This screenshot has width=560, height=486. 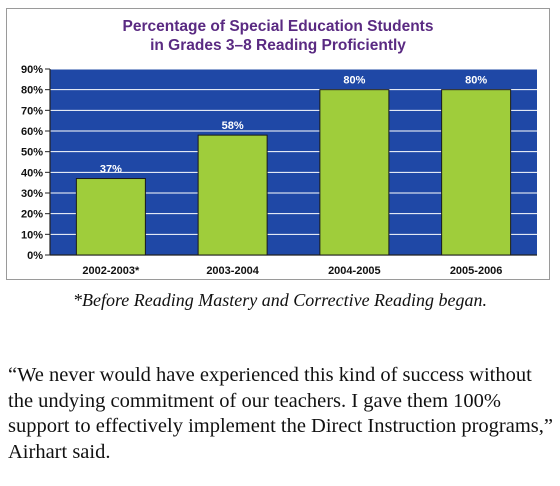 I want to click on y-tick-label: 20%, so click(x=32, y=215).